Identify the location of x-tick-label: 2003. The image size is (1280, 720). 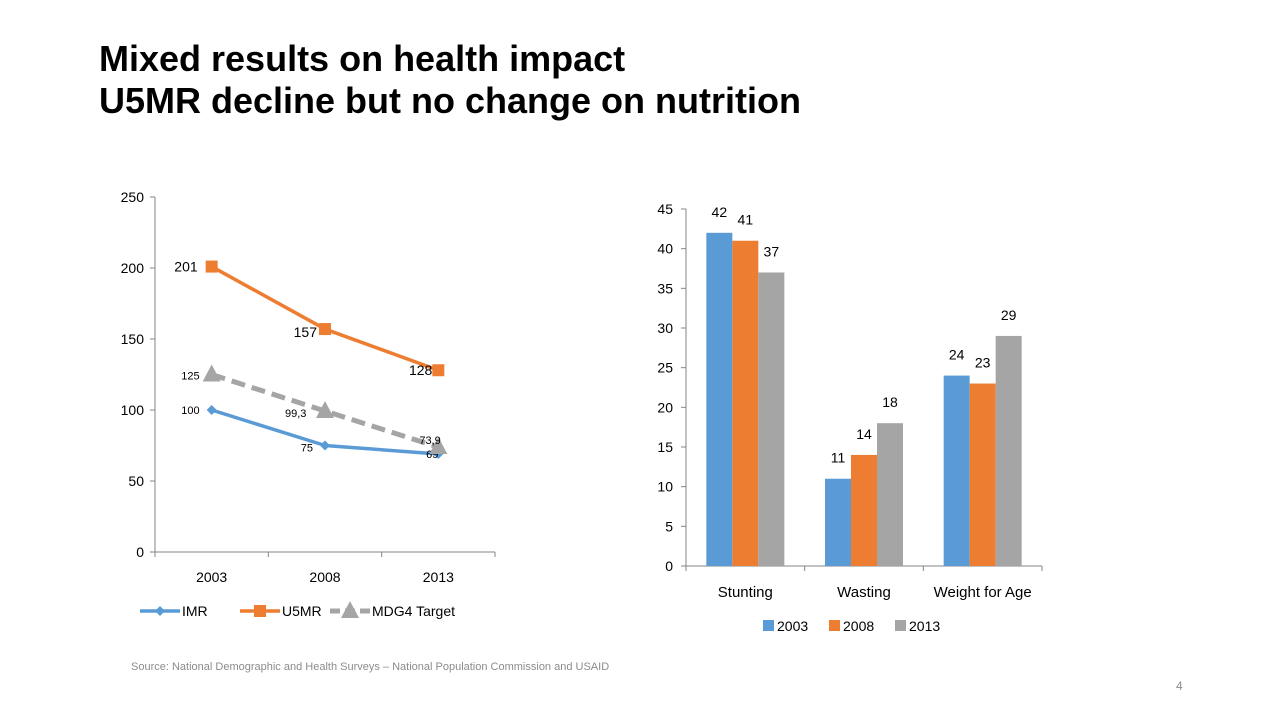
(211, 577).